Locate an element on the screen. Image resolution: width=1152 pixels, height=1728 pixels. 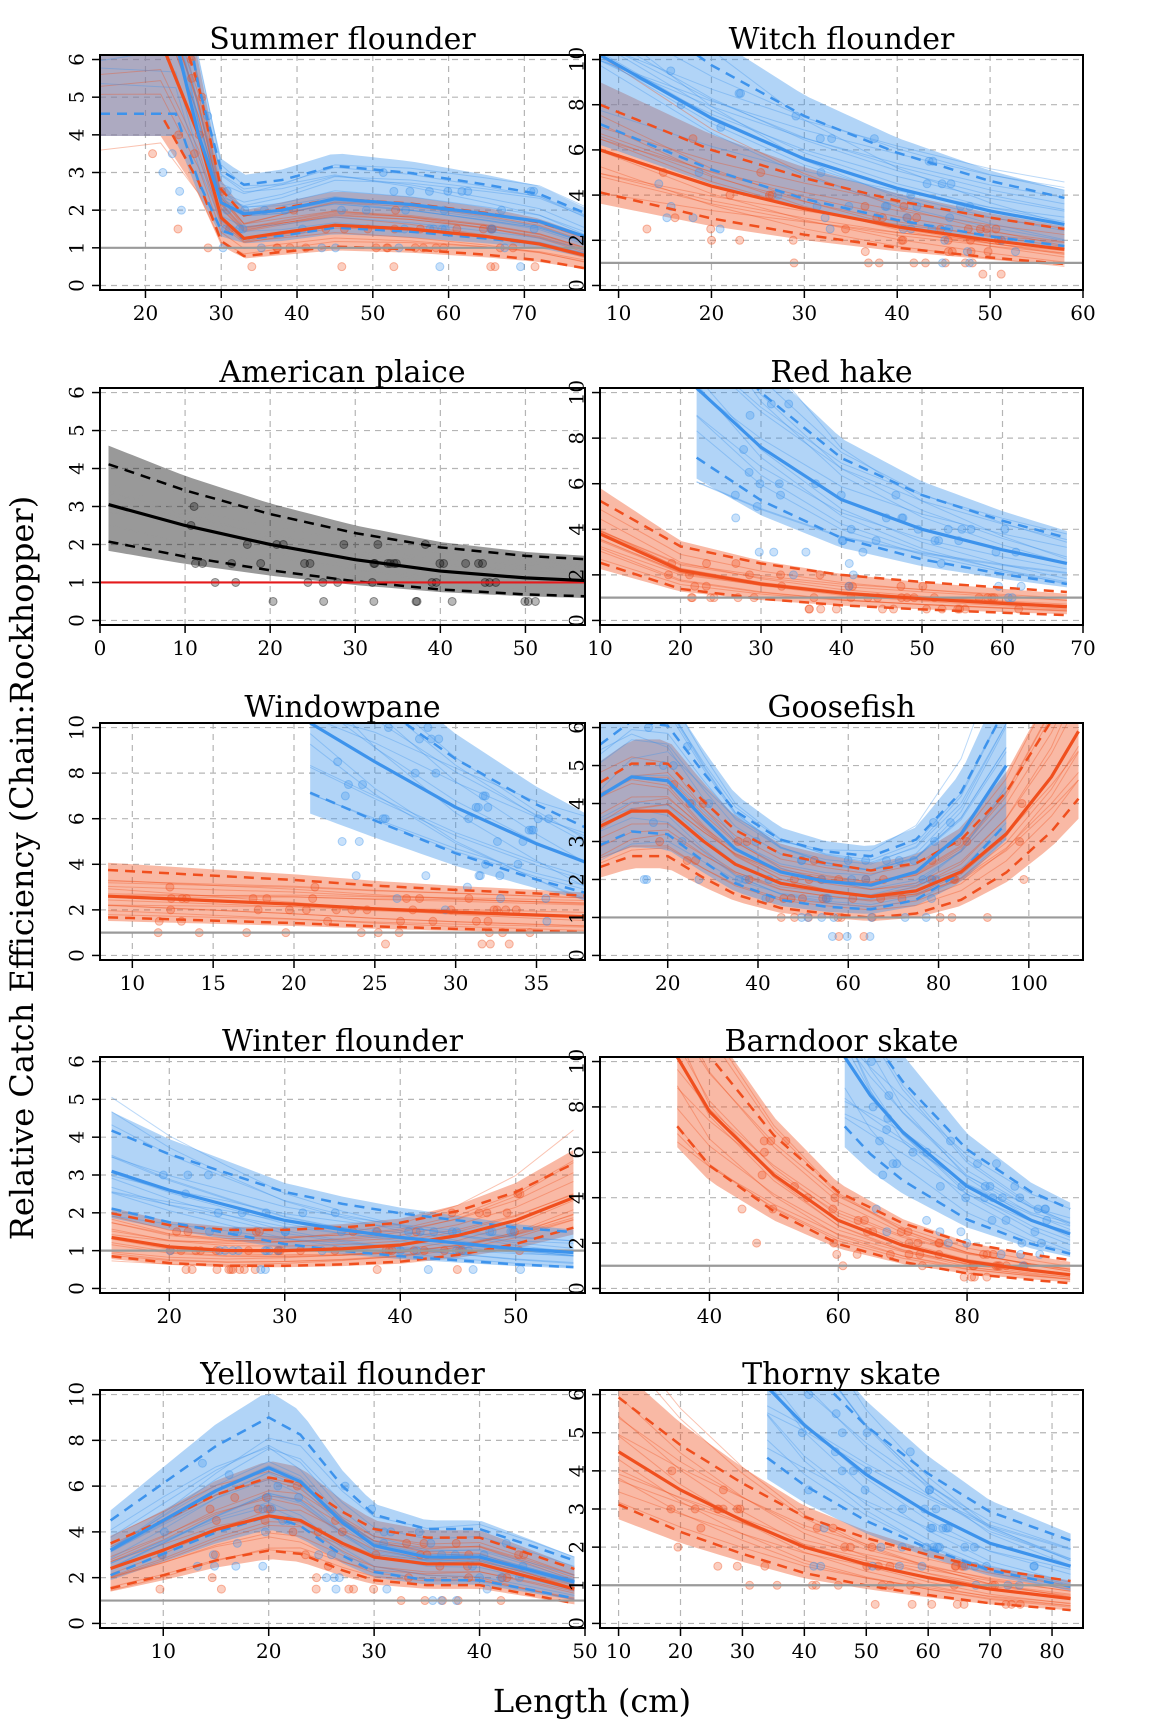
grid is located at coordinates (841, 1509).